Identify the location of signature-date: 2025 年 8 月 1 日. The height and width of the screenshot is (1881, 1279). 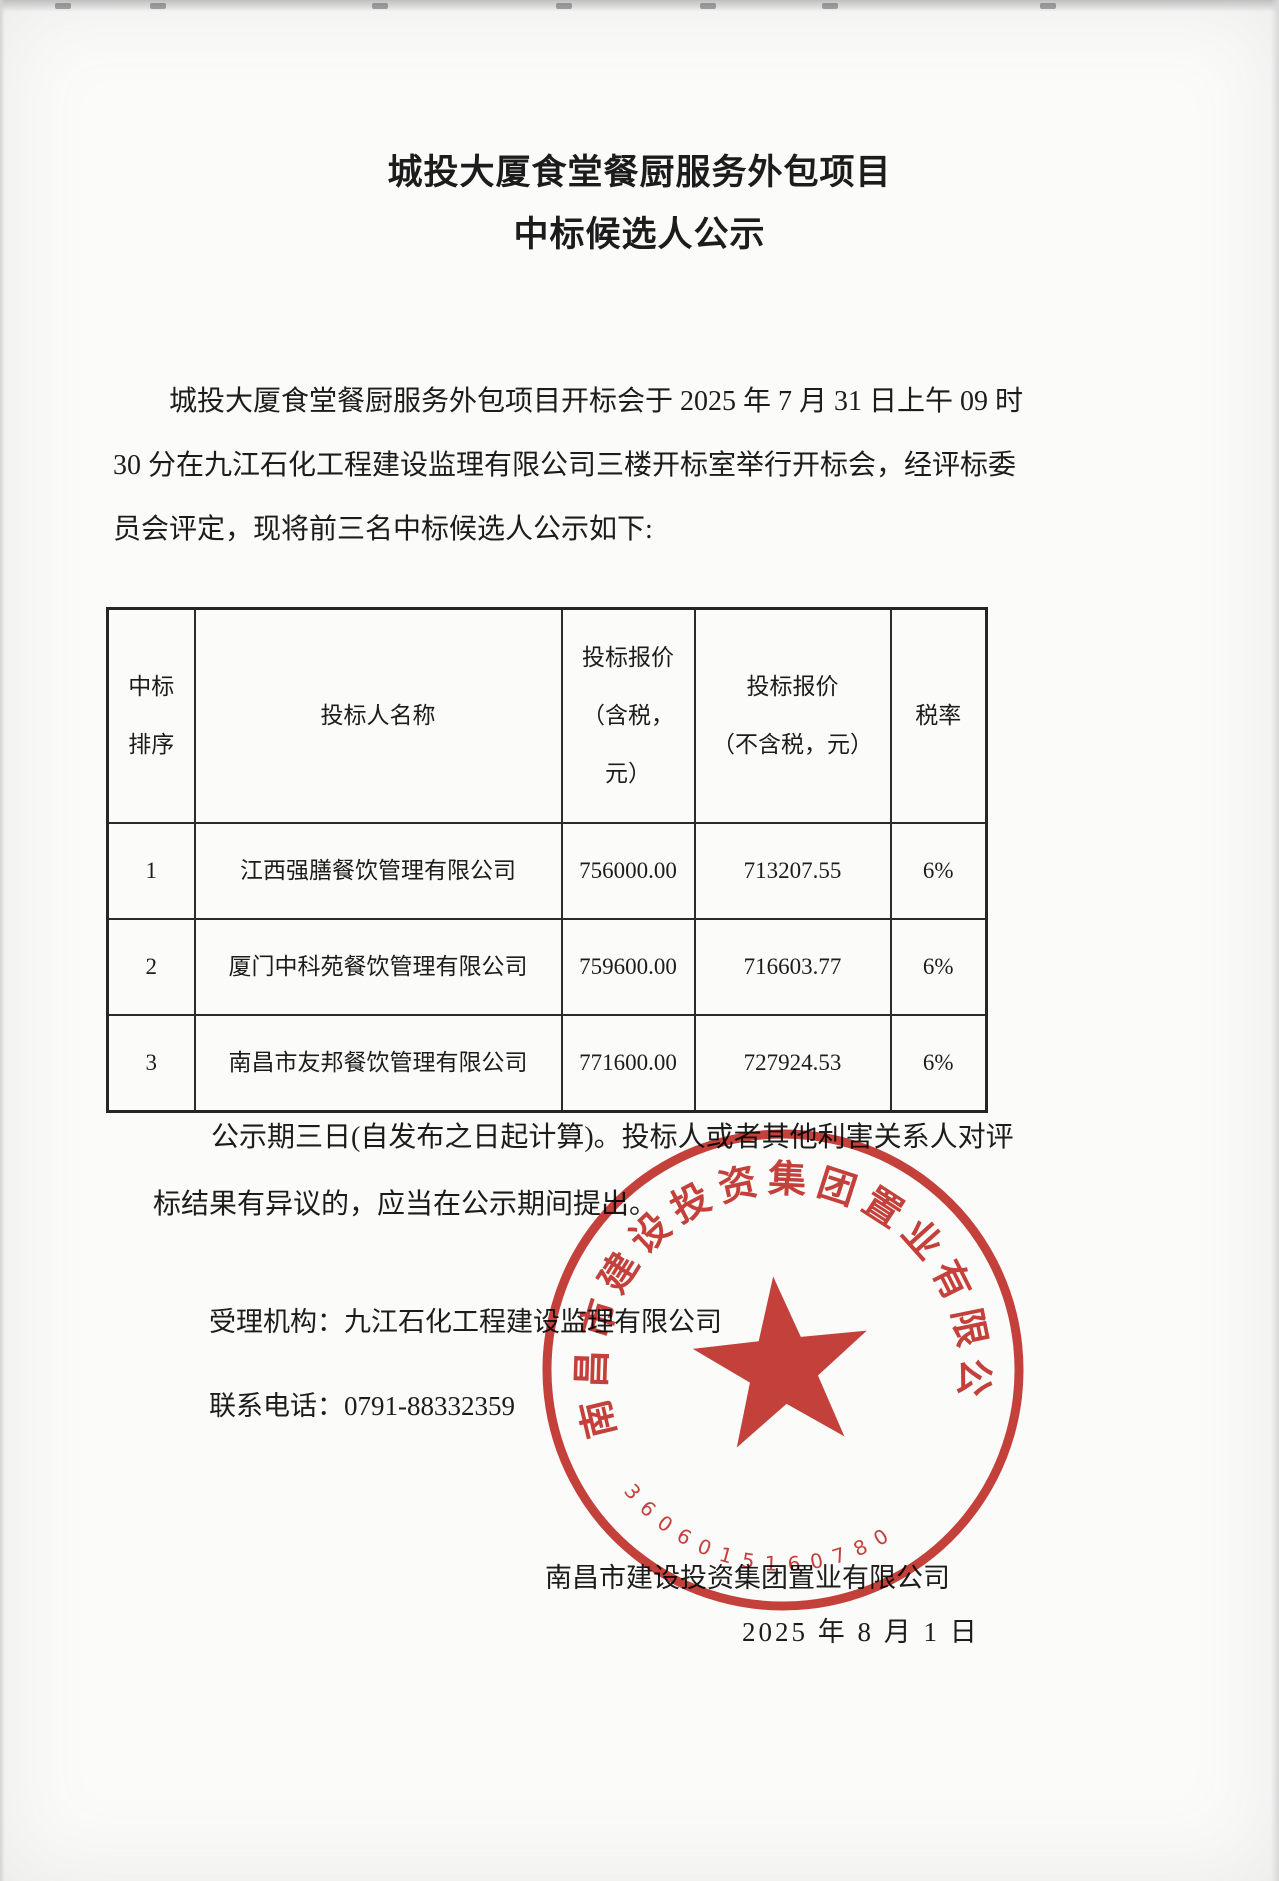
(861, 1632).